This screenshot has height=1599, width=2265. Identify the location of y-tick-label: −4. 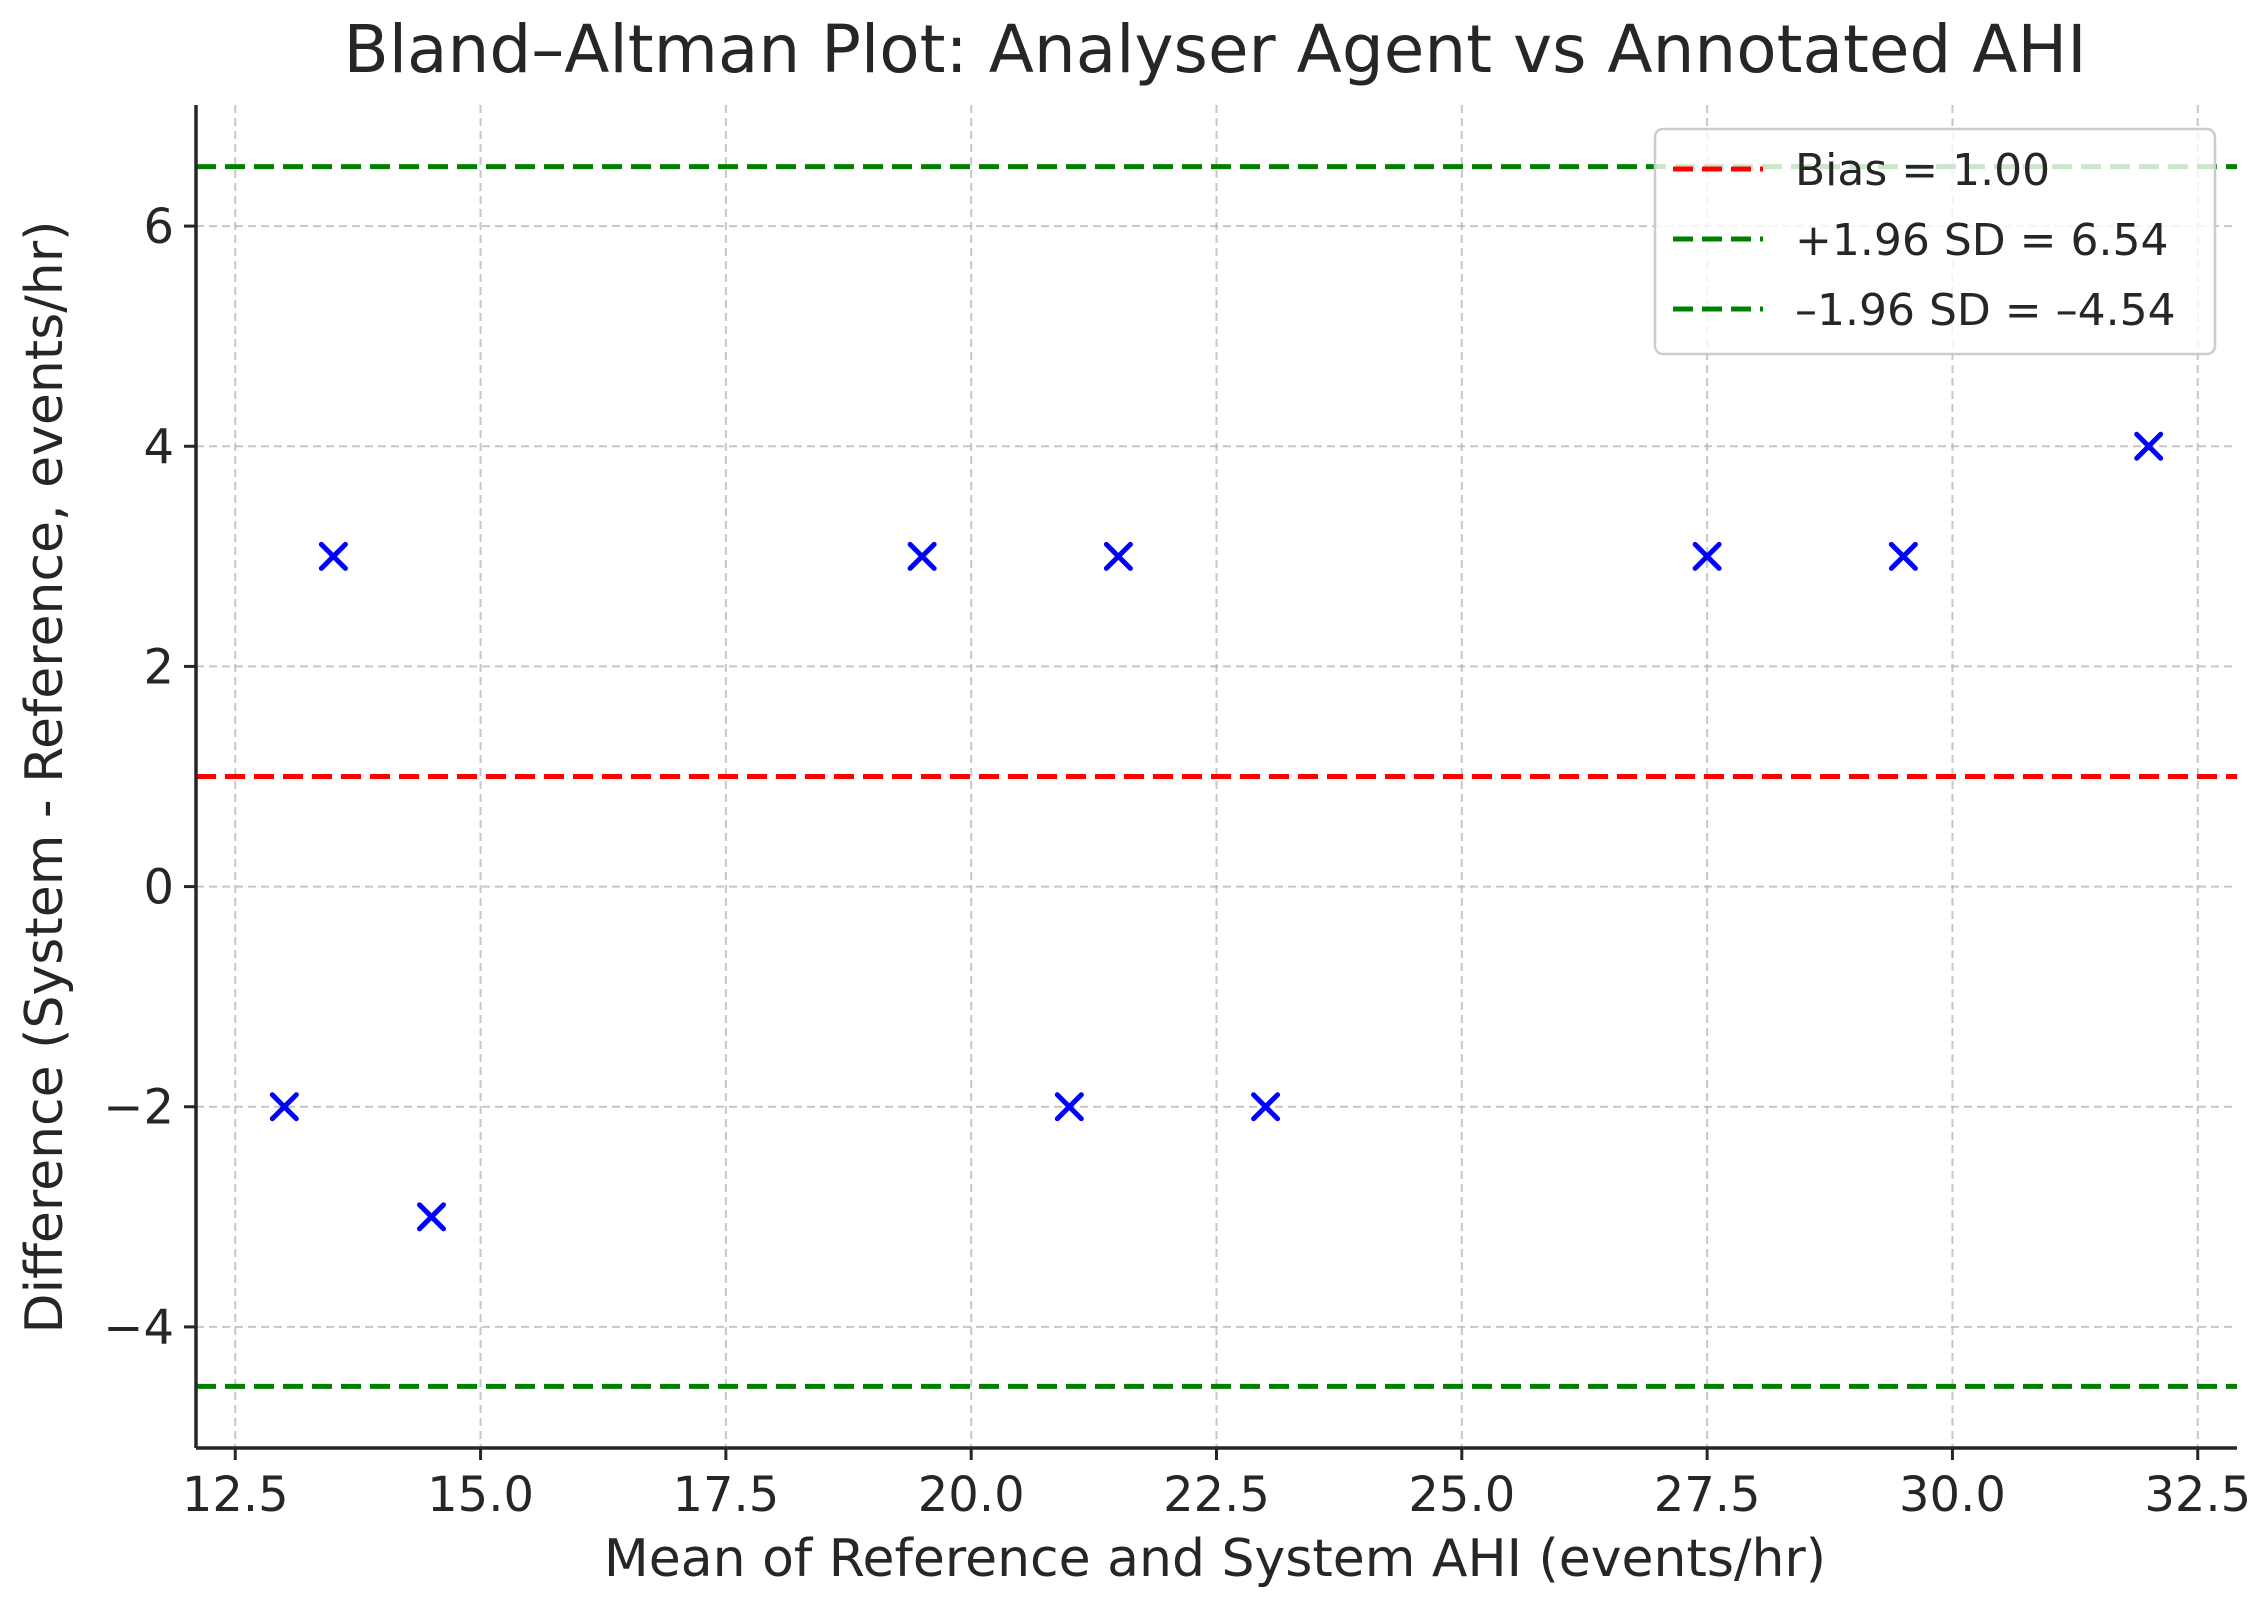
(138, 1328).